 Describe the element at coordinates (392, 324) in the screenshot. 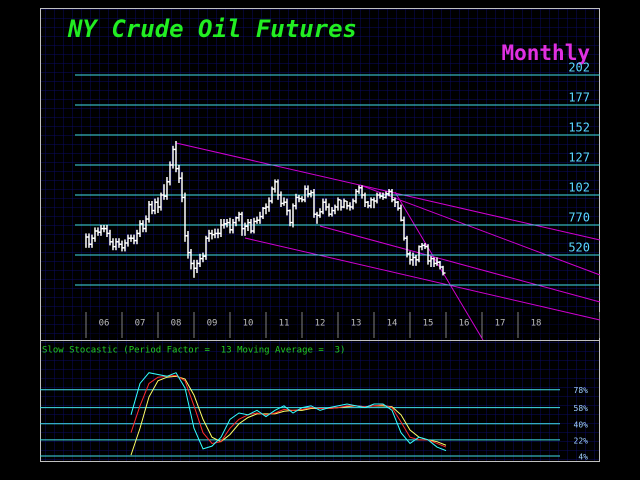

I see `x-tick-label: 14` at that location.